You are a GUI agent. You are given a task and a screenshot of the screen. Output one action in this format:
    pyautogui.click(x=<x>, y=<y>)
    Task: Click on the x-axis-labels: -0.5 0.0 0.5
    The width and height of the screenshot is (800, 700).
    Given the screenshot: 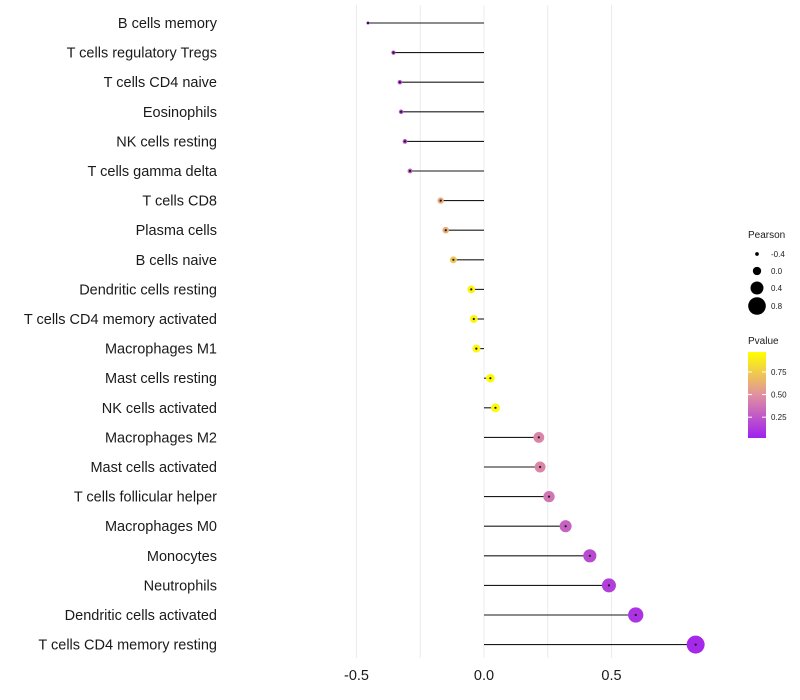 What is the action you would take?
    pyautogui.click(x=483, y=676)
    